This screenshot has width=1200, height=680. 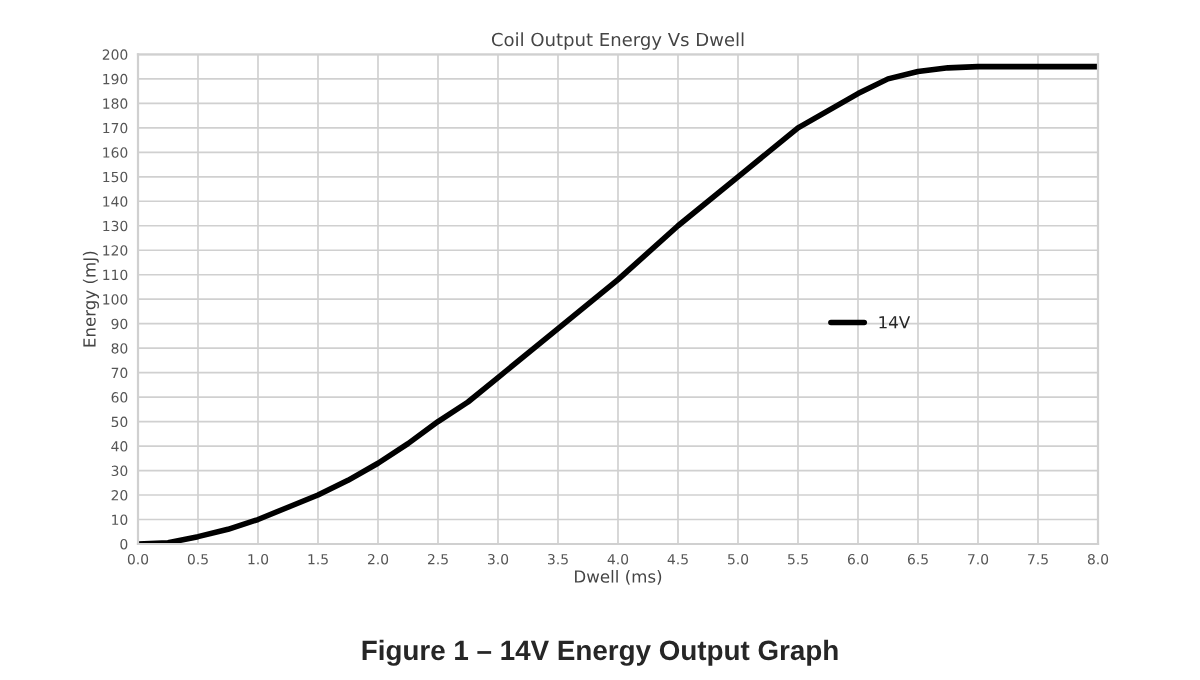 I want to click on caption: Figure 1 – 14V Energy Output Graph, so click(x=600, y=652).